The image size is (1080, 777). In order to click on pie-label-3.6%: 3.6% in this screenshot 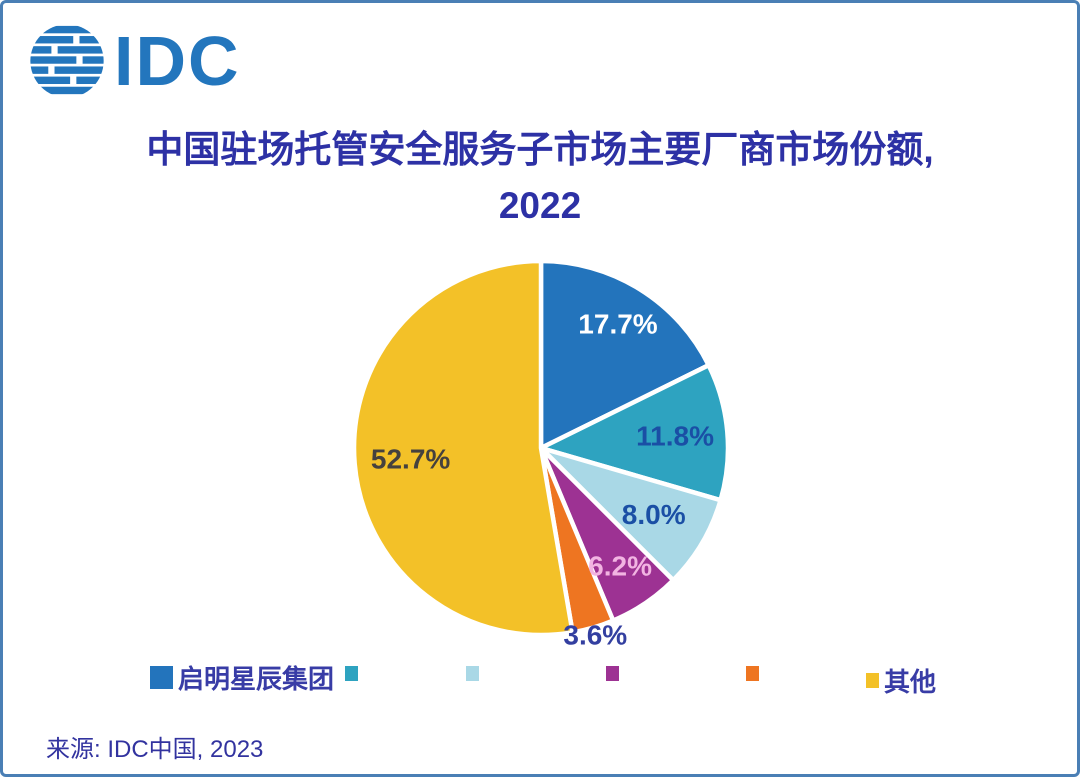, I will do `click(595, 634)`.